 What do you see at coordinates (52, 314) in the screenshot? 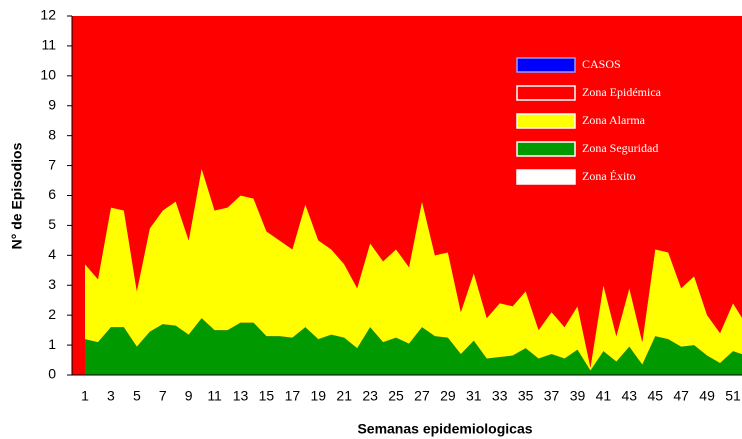
I see `y-tick-label: 2` at bounding box center [52, 314].